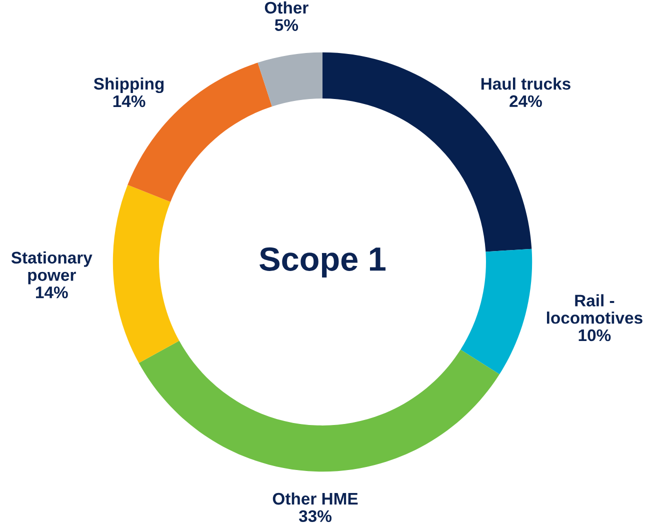 Image resolution: width=645 pixels, height=524 pixels. What do you see at coordinates (286, 7) in the screenshot?
I see `slice-label: Other` at bounding box center [286, 7].